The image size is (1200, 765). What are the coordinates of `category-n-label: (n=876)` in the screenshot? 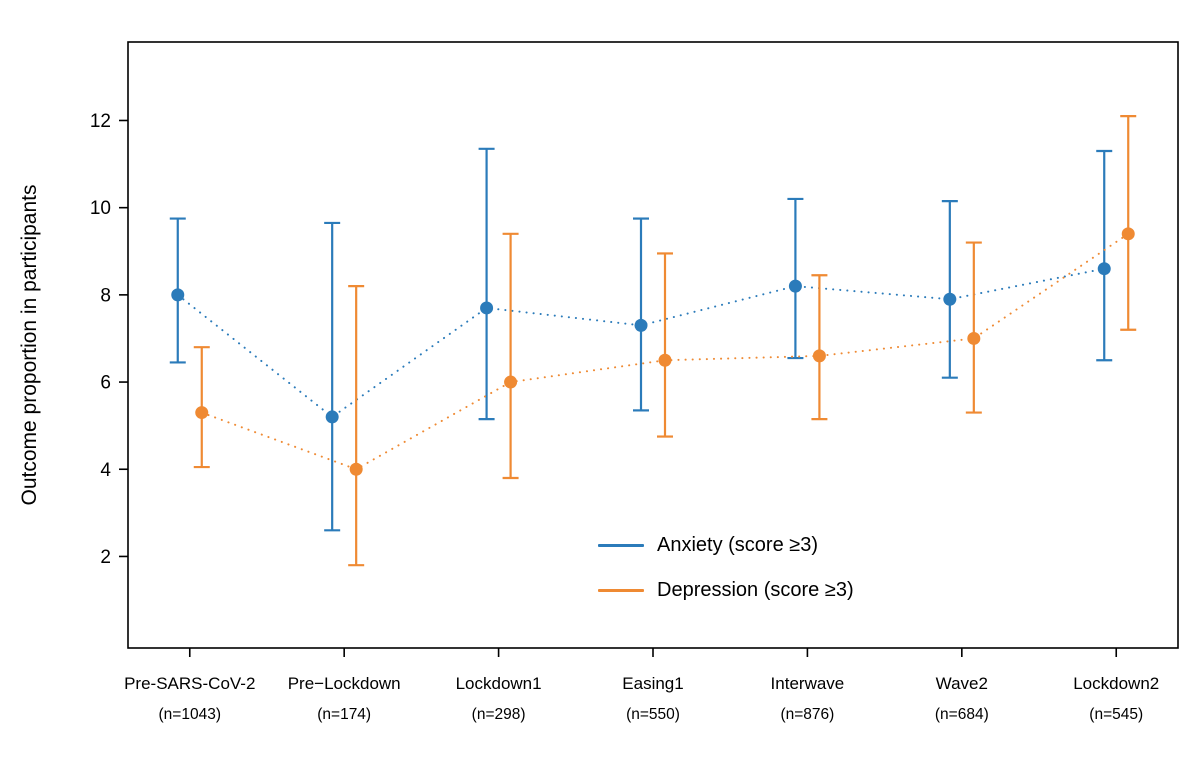 It's located at (807, 714).